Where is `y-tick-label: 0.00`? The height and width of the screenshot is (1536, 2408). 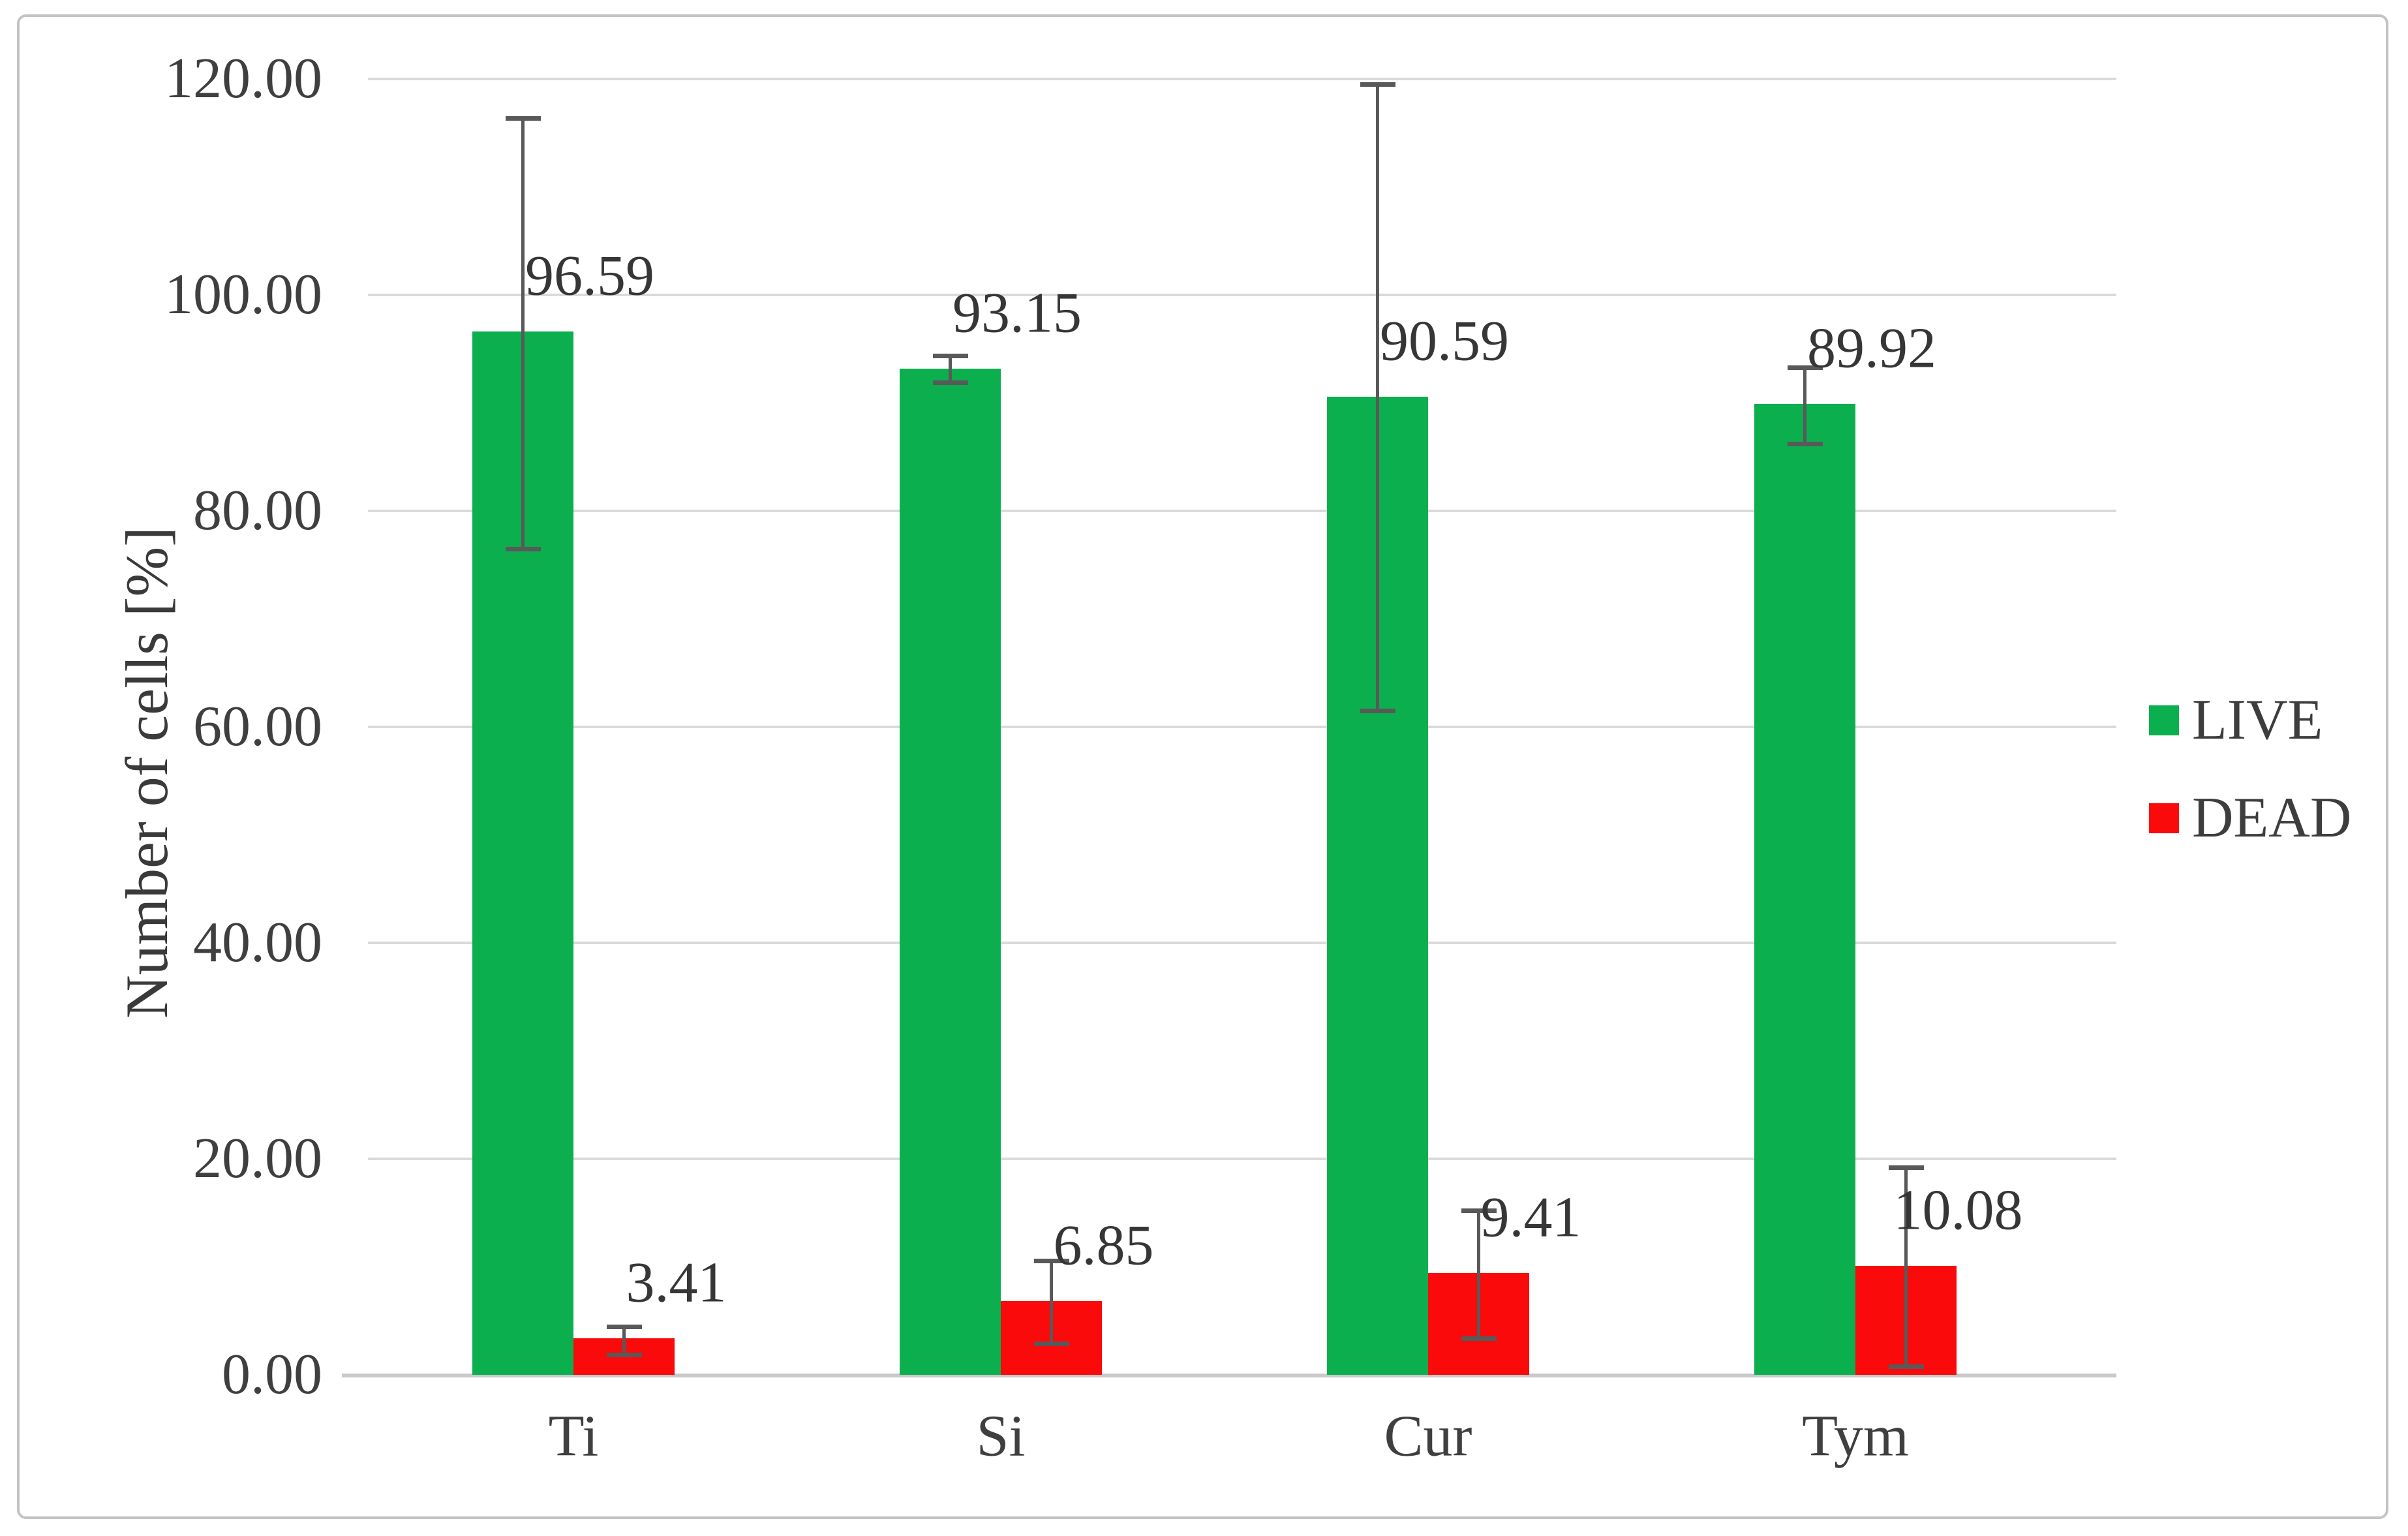 y-tick-label: 0.00 is located at coordinates (272, 1374).